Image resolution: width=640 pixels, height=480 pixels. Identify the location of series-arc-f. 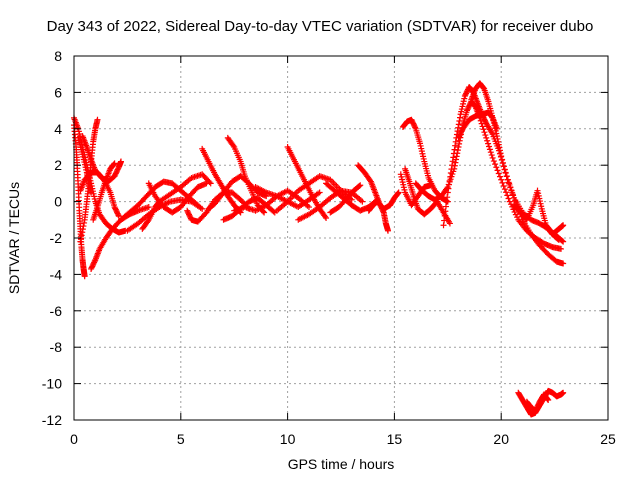
(99, 194).